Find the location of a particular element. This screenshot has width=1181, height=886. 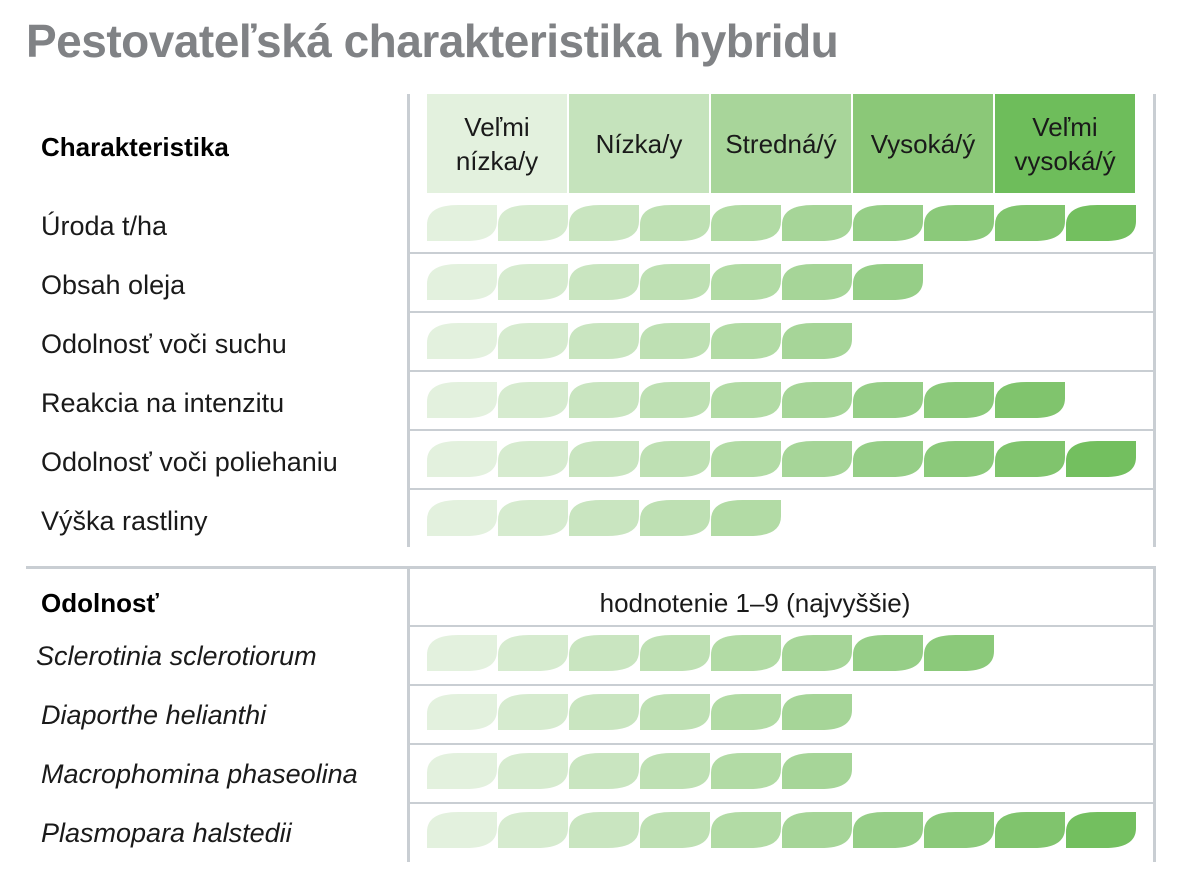

scale-very-low-label: Veľmi nízka/y is located at coordinates (497, 143).